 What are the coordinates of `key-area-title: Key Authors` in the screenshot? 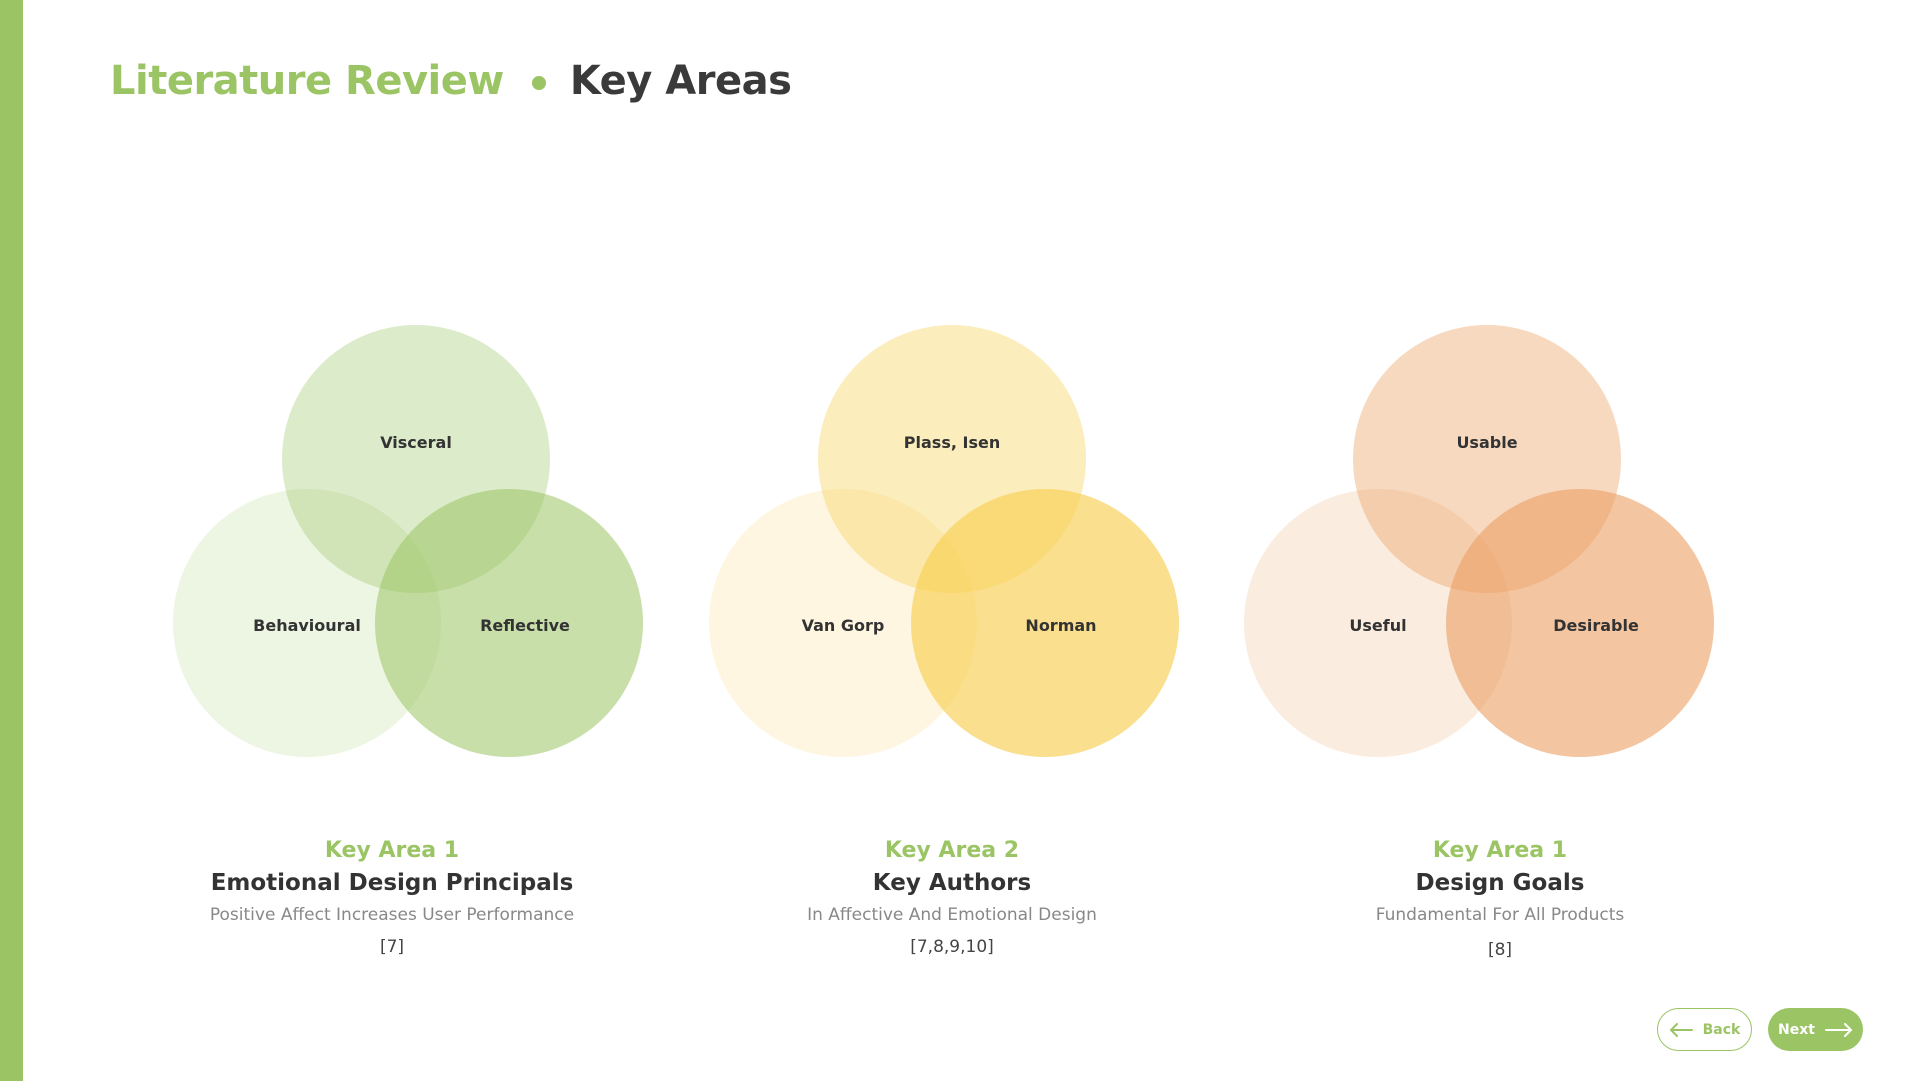 It's located at (952, 883).